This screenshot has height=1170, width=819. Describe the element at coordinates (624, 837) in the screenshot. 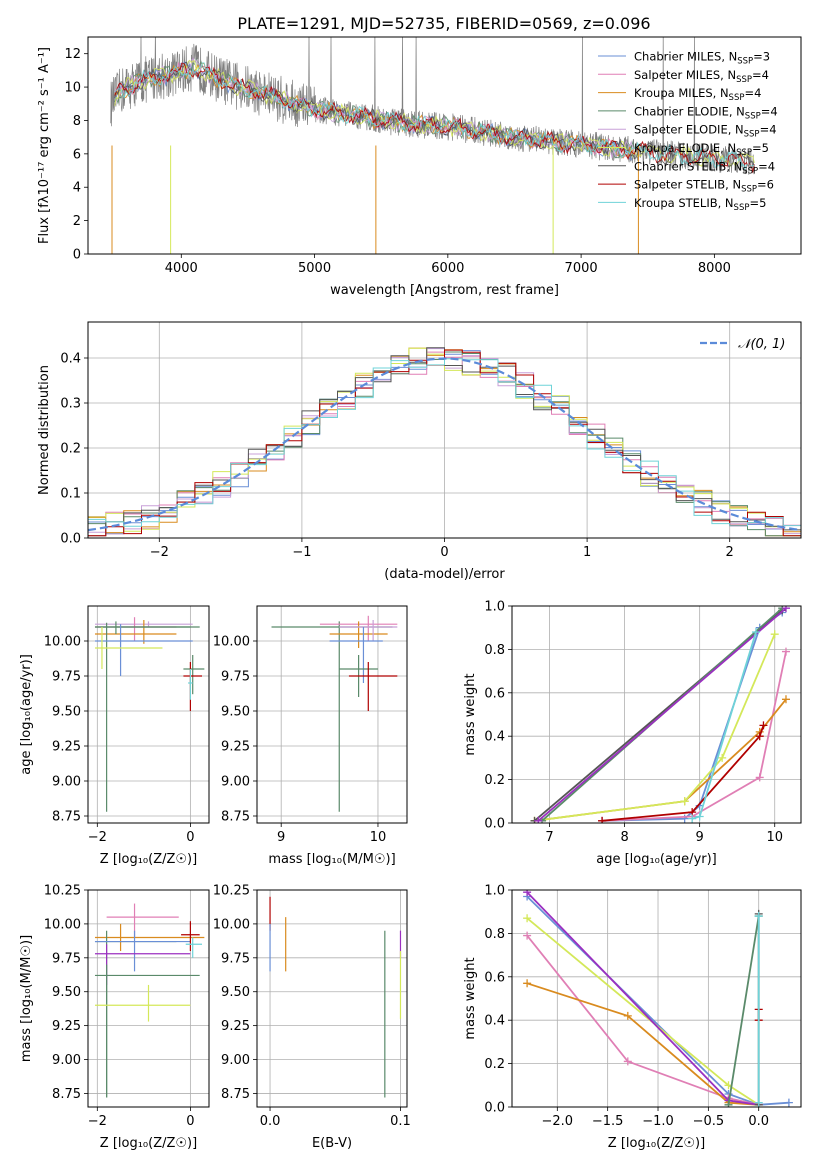

I see `x-tick-label: 8` at that location.